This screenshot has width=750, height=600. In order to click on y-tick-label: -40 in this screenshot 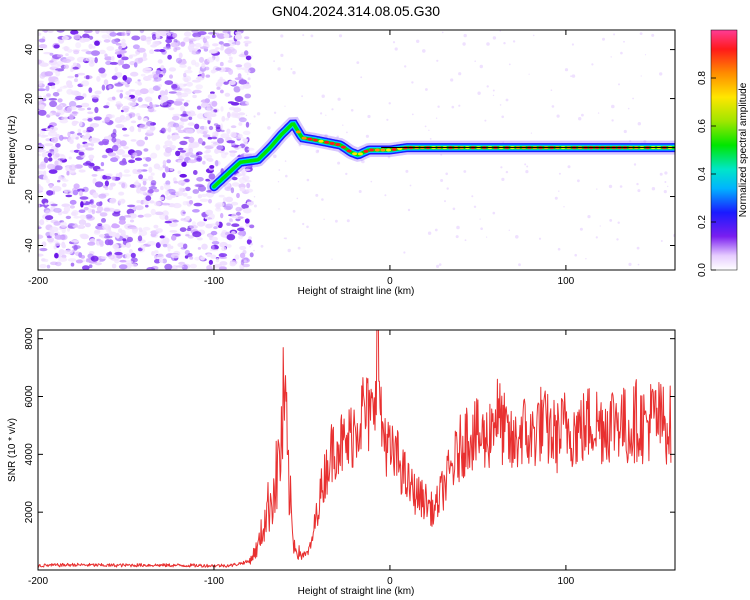, I will do `click(29, 245)`.